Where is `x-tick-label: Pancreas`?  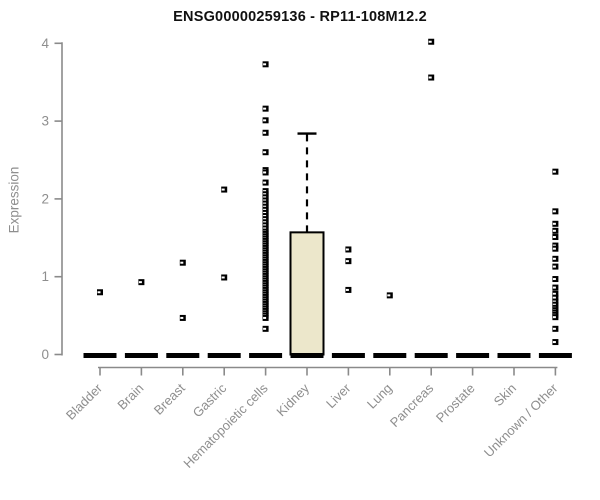 x-tick-label: Pancreas is located at coordinates (412, 405).